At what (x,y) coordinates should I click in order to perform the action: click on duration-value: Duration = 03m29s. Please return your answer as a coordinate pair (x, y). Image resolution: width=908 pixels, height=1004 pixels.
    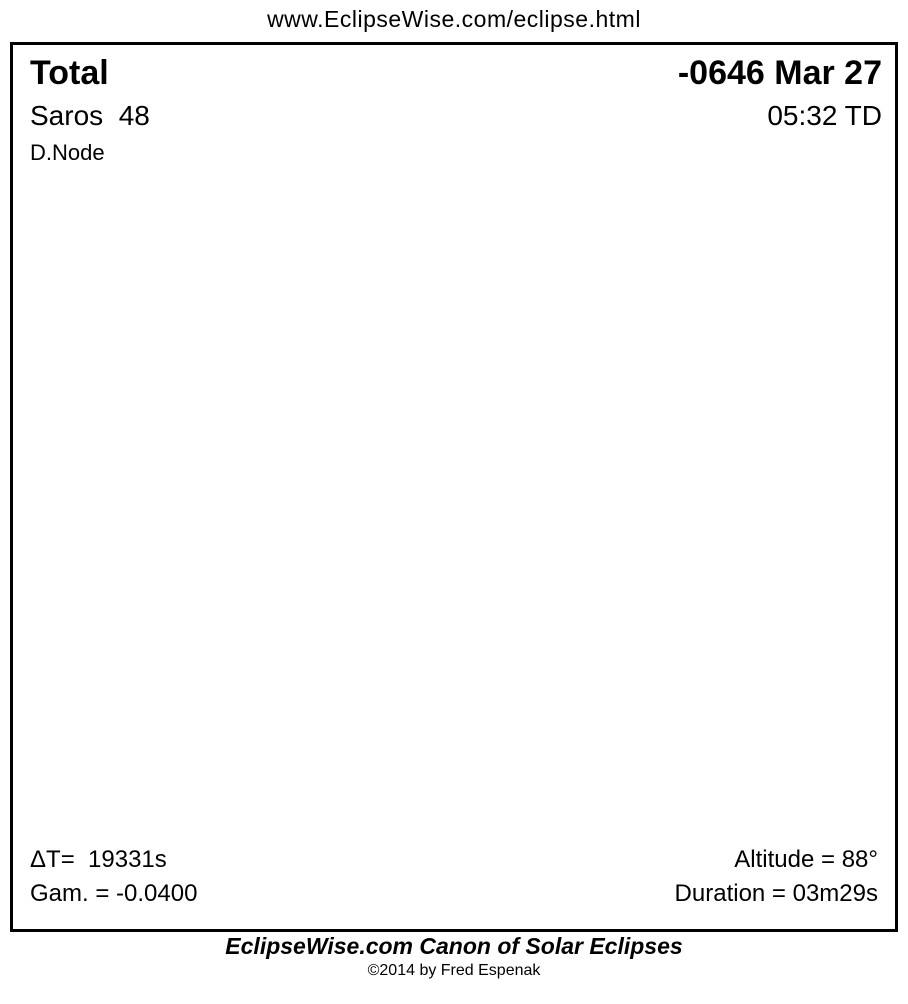
    Looking at the image, I should click on (776, 893).